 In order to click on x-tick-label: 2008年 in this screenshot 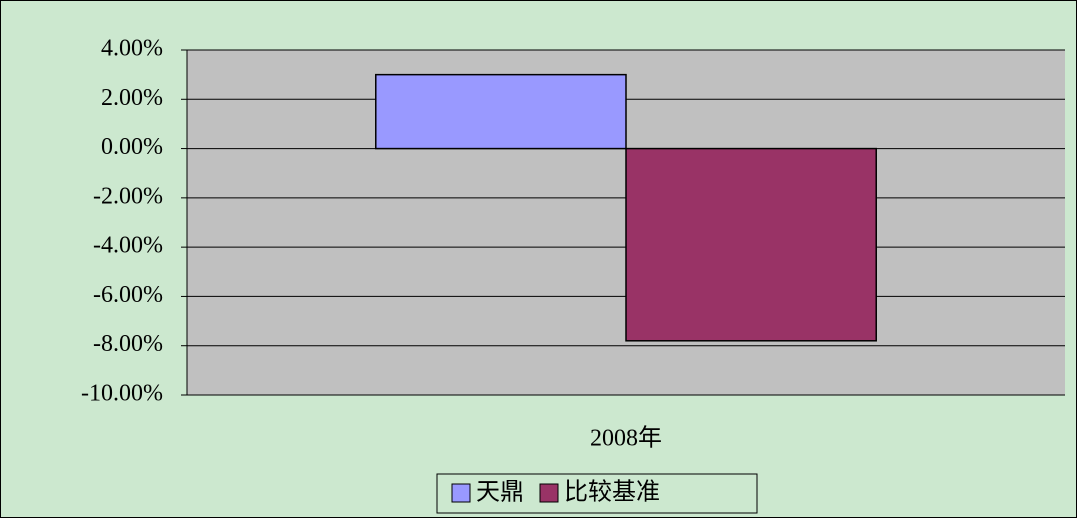, I will do `click(626, 438)`.